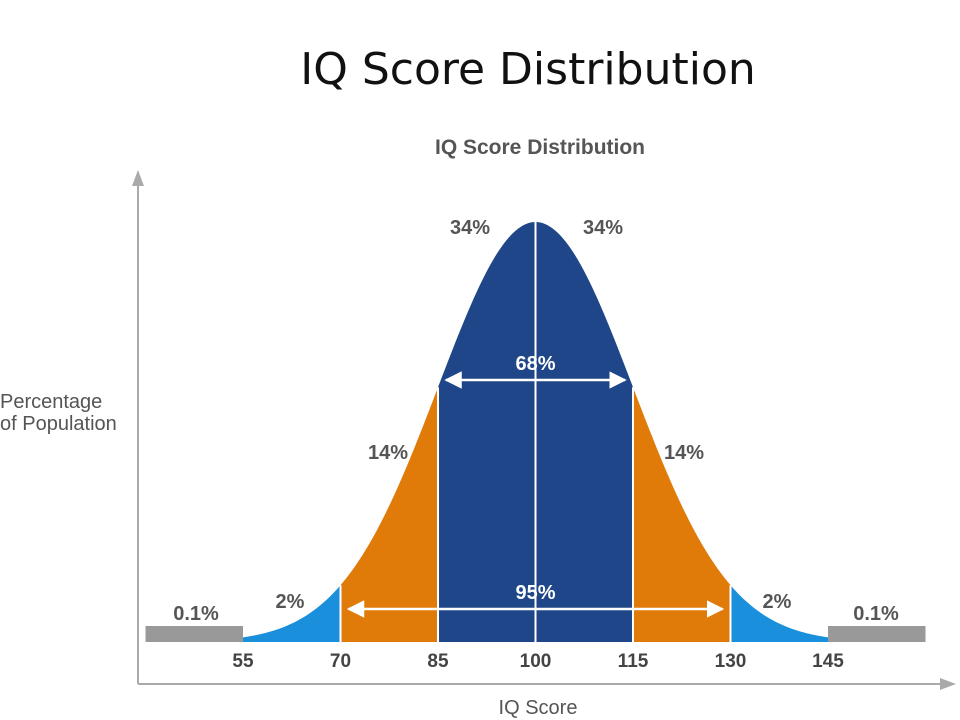 The width and height of the screenshot is (960, 720). What do you see at coordinates (340, 661) in the screenshot?
I see `x-tick-label: 70` at bounding box center [340, 661].